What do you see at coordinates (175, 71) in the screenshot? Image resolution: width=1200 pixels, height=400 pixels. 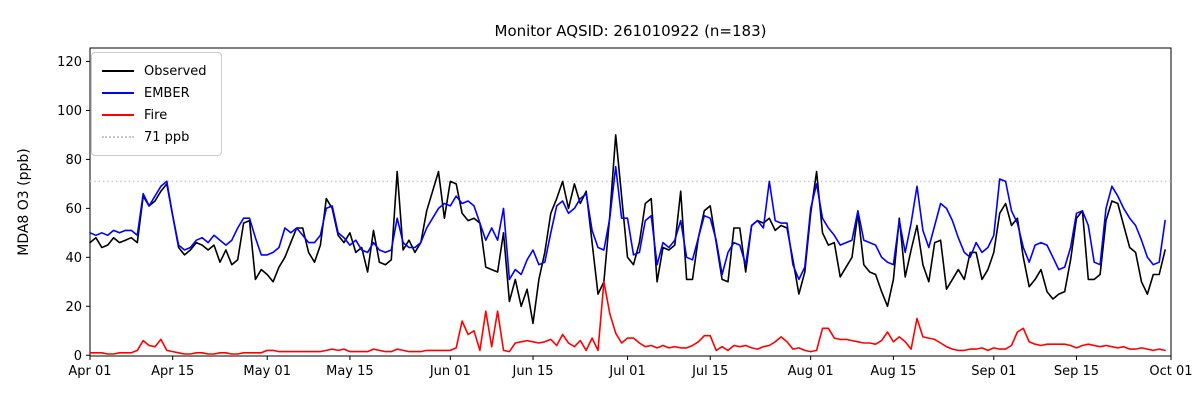 I see `legend-label: Observed` at bounding box center [175, 71].